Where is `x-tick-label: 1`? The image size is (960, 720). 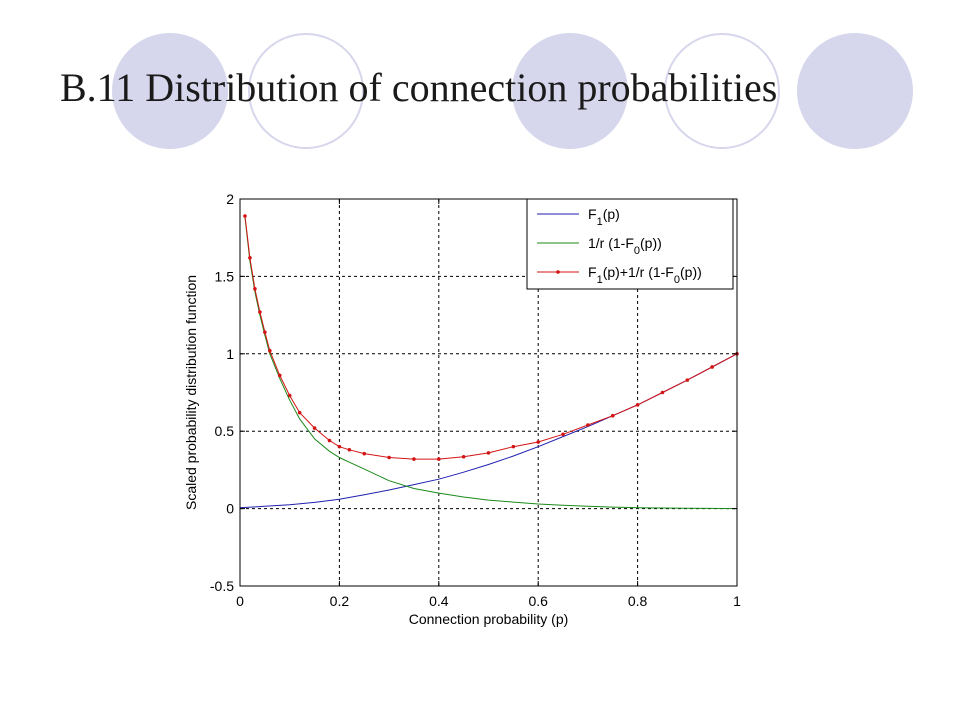
x-tick-label: 1 is located at coordinates (737, 601).